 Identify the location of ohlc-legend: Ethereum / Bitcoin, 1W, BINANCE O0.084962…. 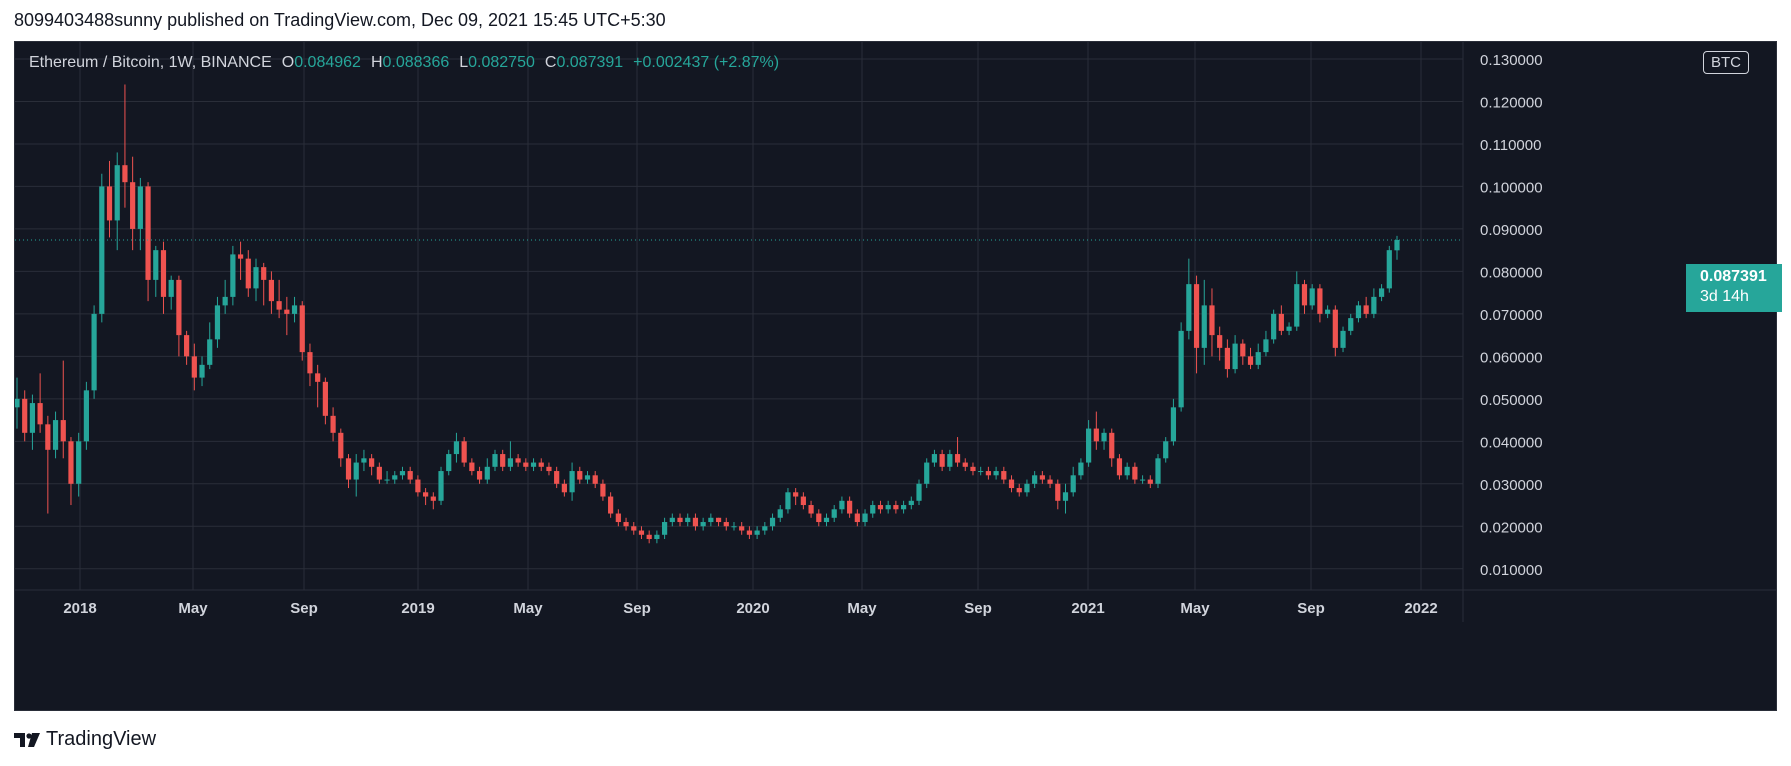
(404, 63).